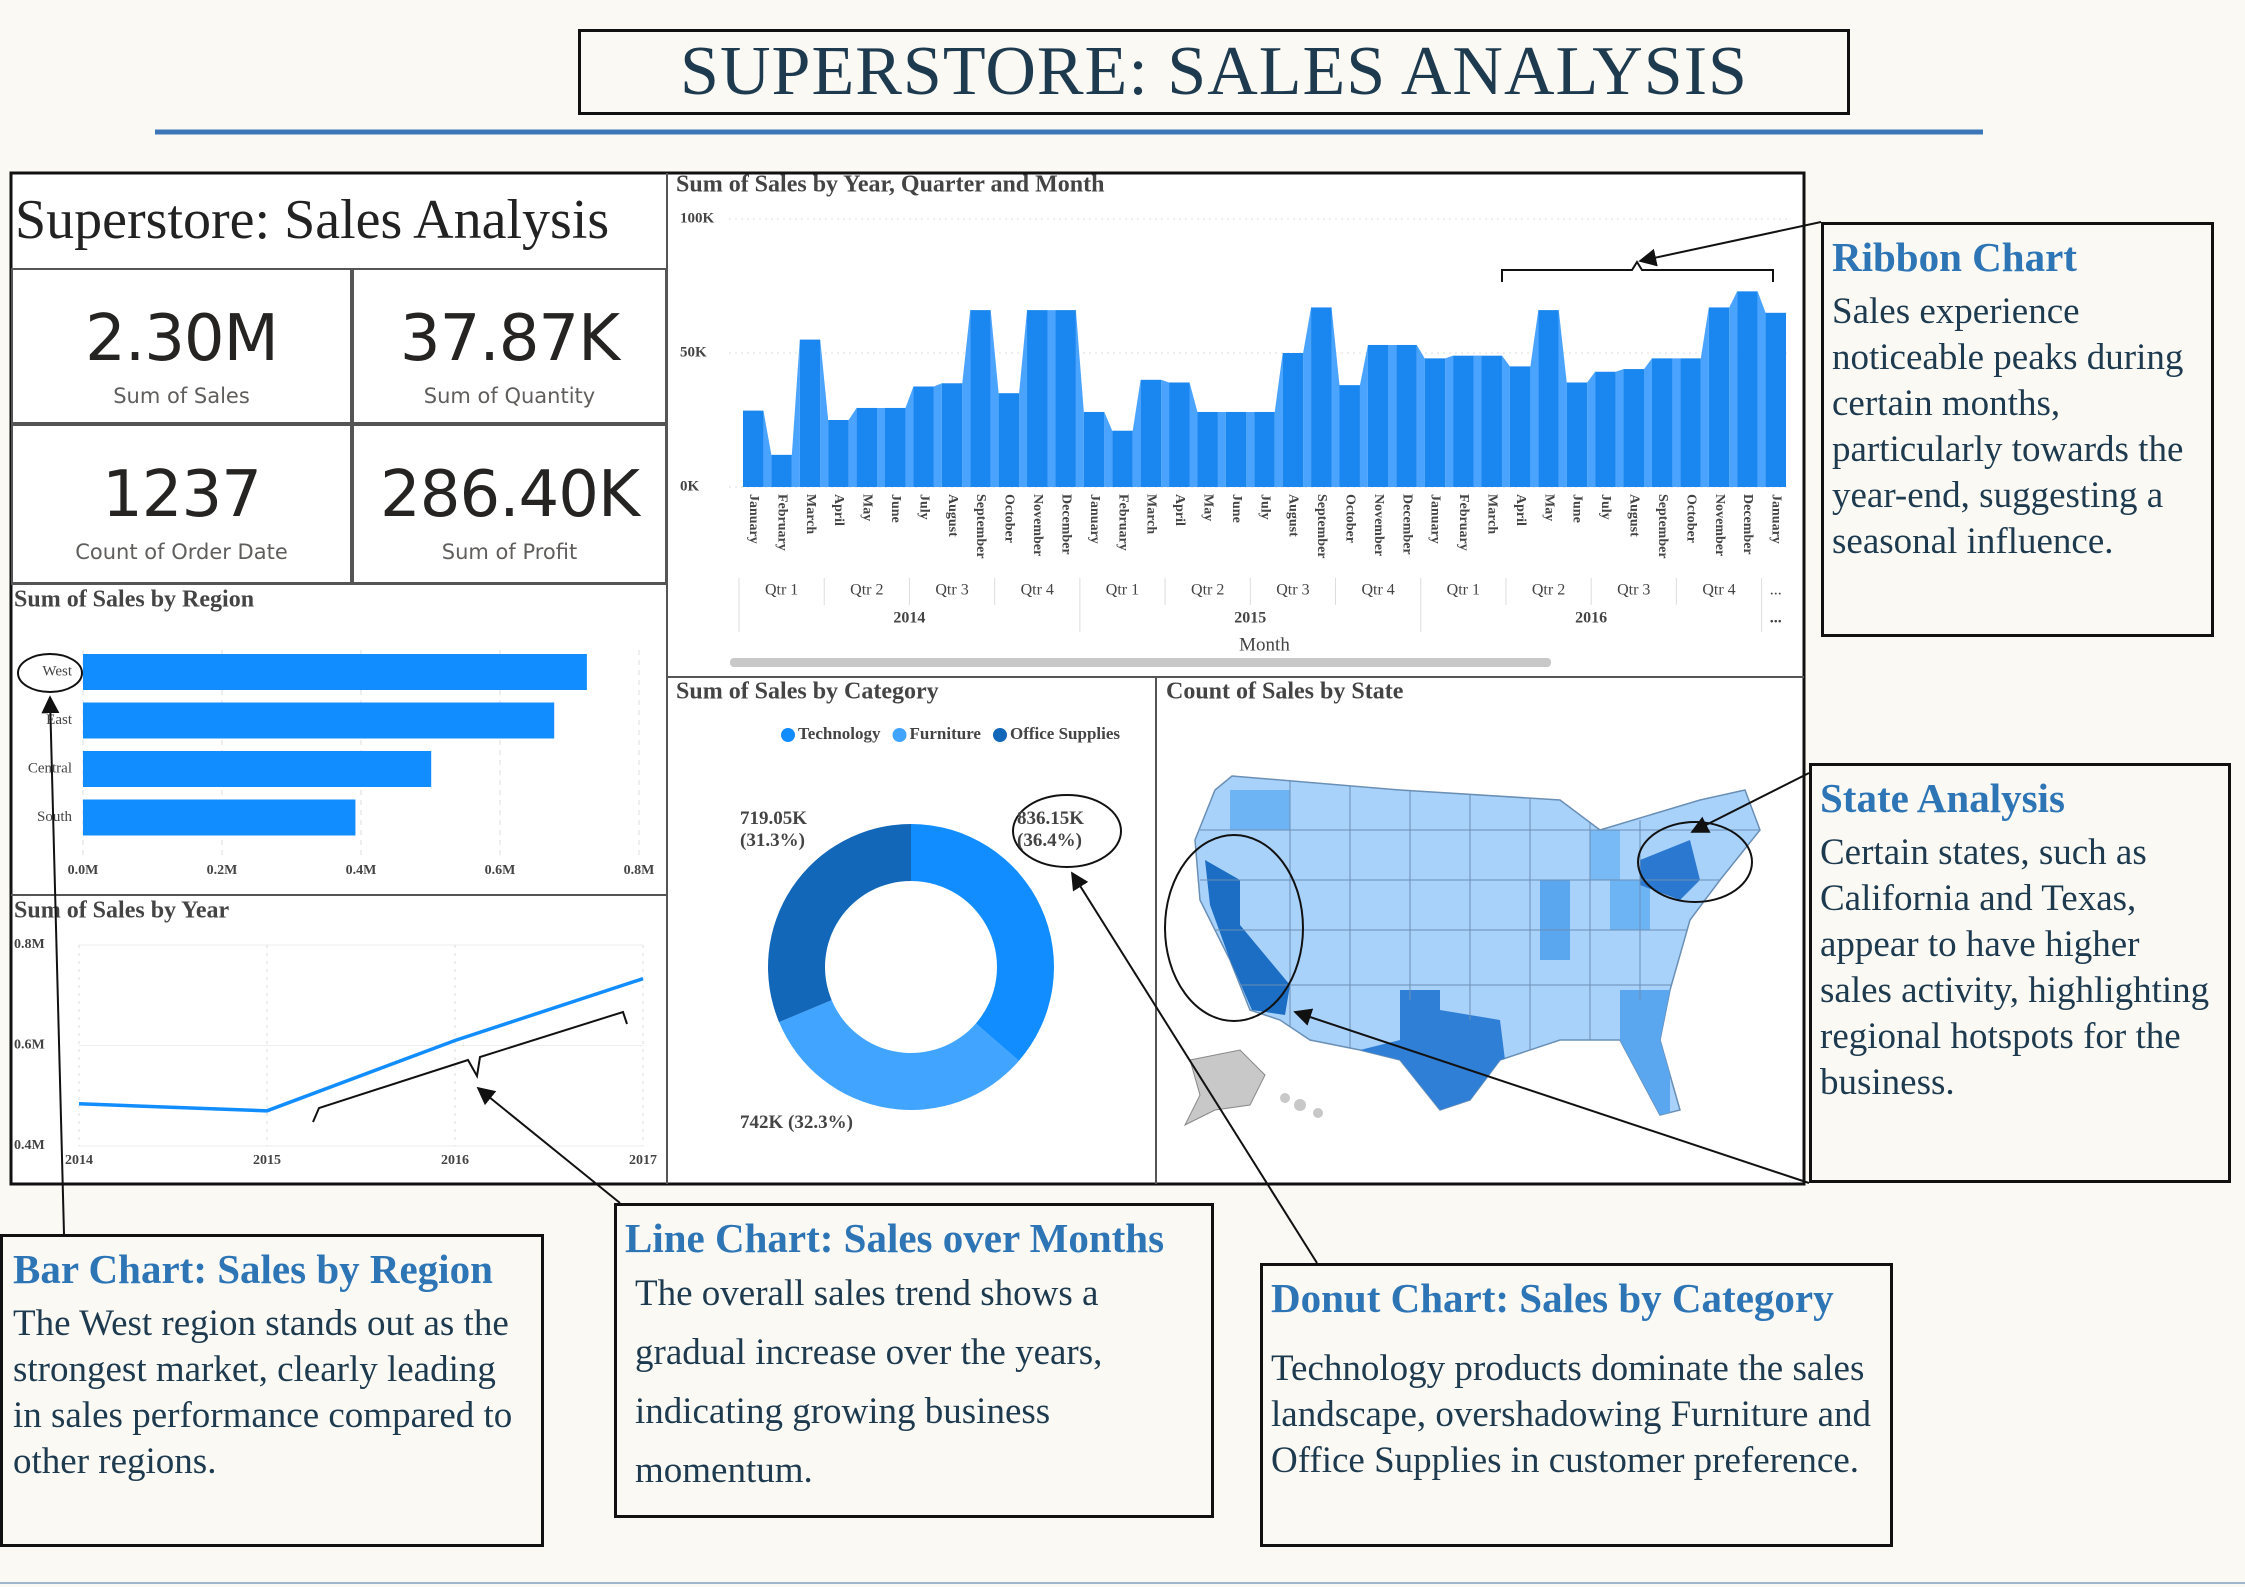  I want to click on alaska, so click(1224, 1088).